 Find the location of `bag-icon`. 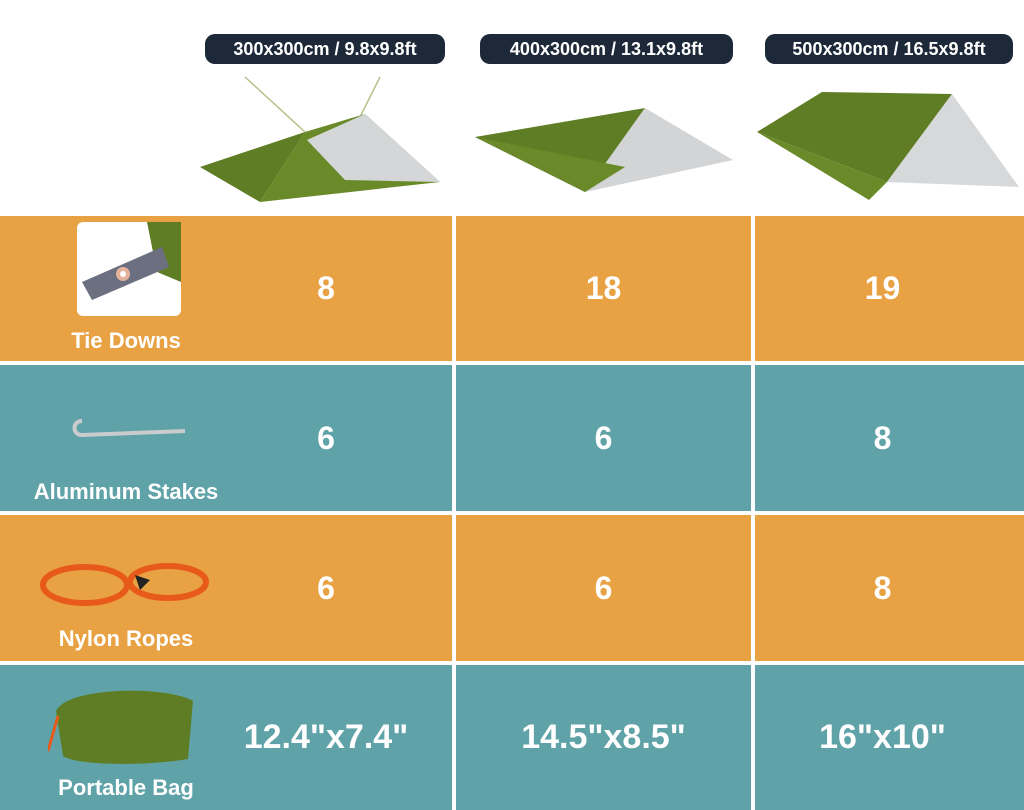

bag-icon is located at coordinates (120, 727).